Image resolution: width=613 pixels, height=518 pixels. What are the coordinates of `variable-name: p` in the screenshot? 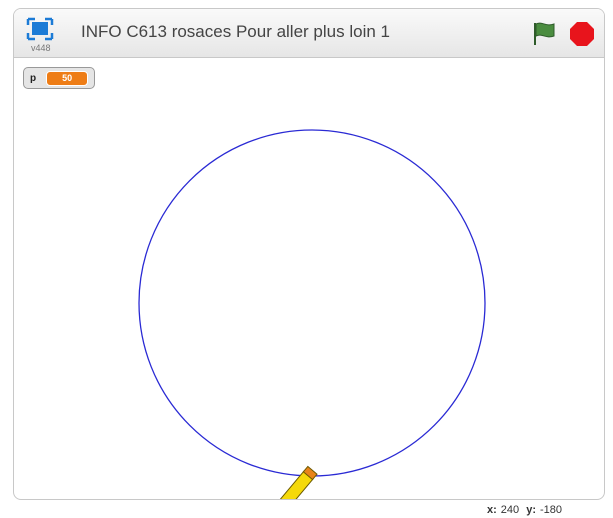 It's located at (33, 78).